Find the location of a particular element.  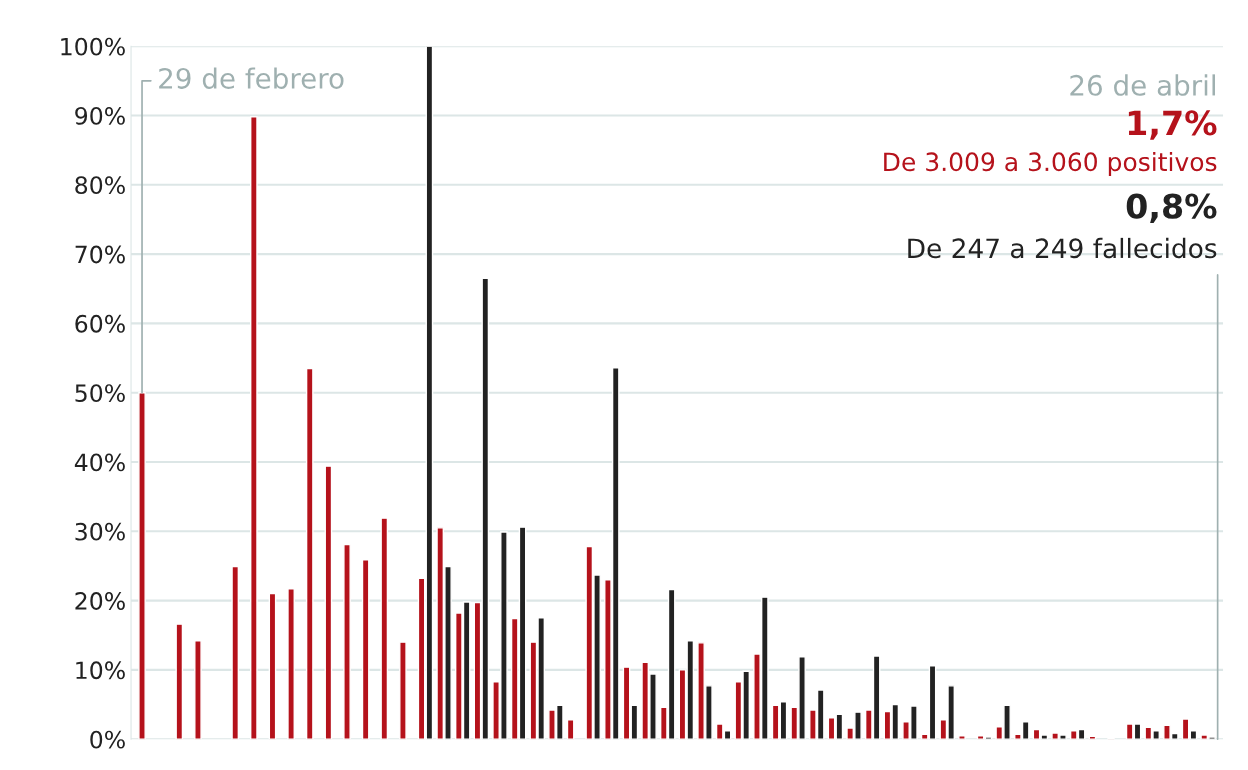

annotation: 1,7% is located at coordinates (1172, 125).